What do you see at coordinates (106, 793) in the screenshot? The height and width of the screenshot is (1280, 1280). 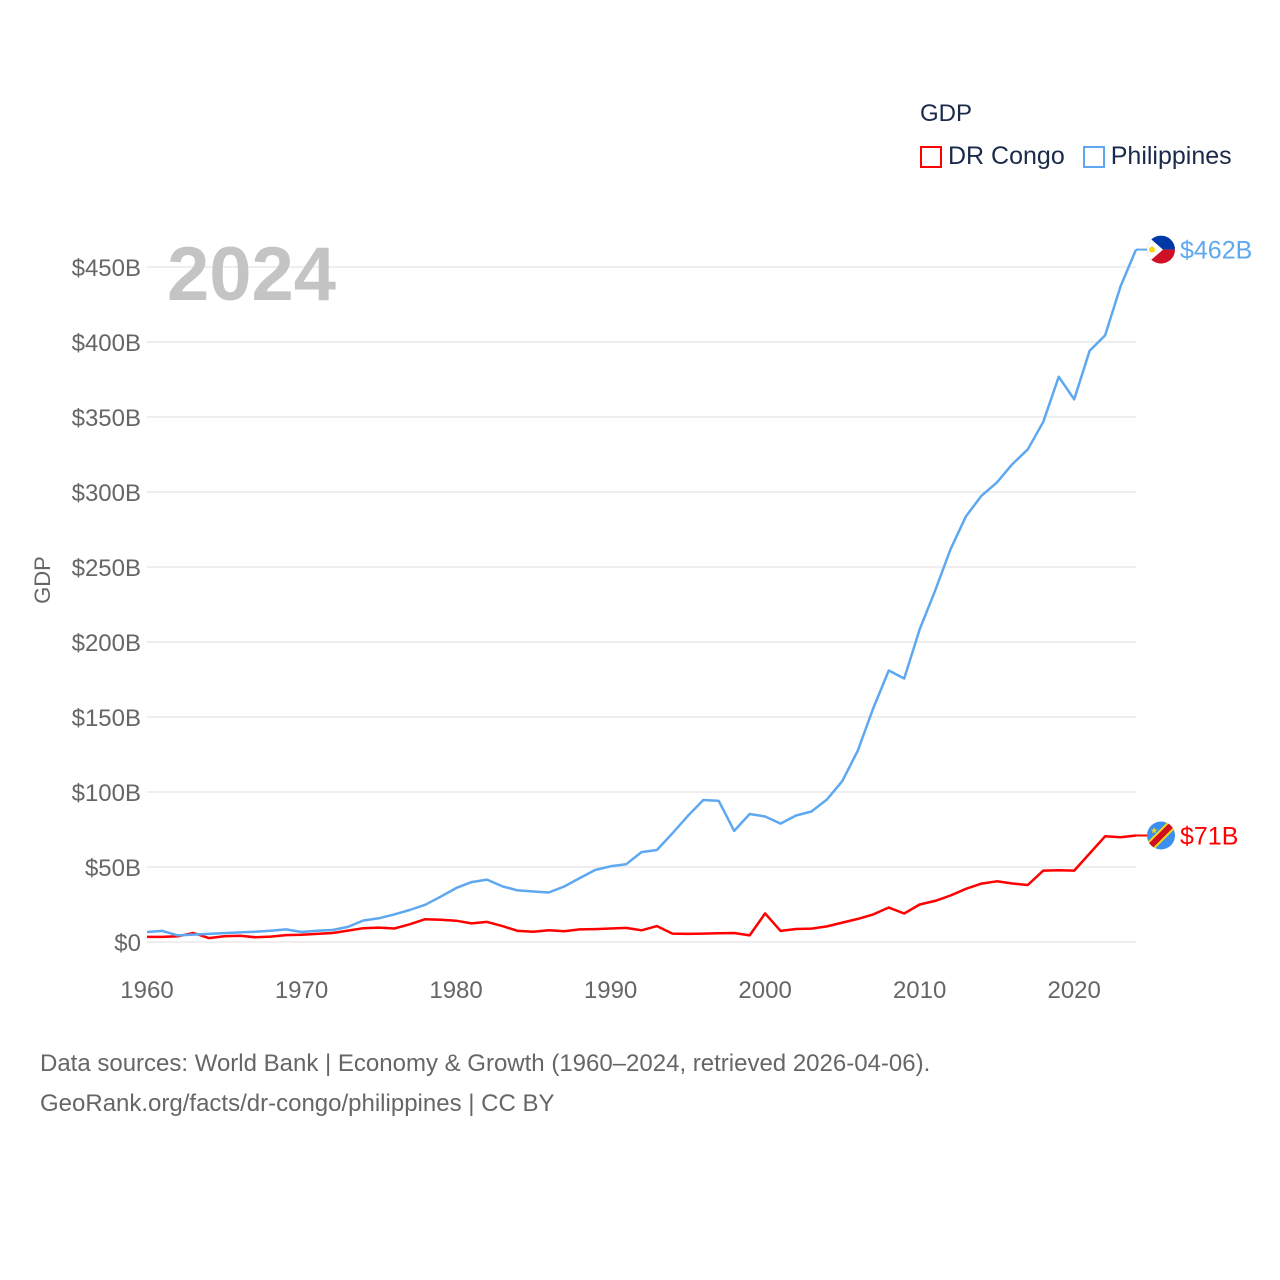 I see `y-tick-label: $100B` at bounding box center [106, 793].